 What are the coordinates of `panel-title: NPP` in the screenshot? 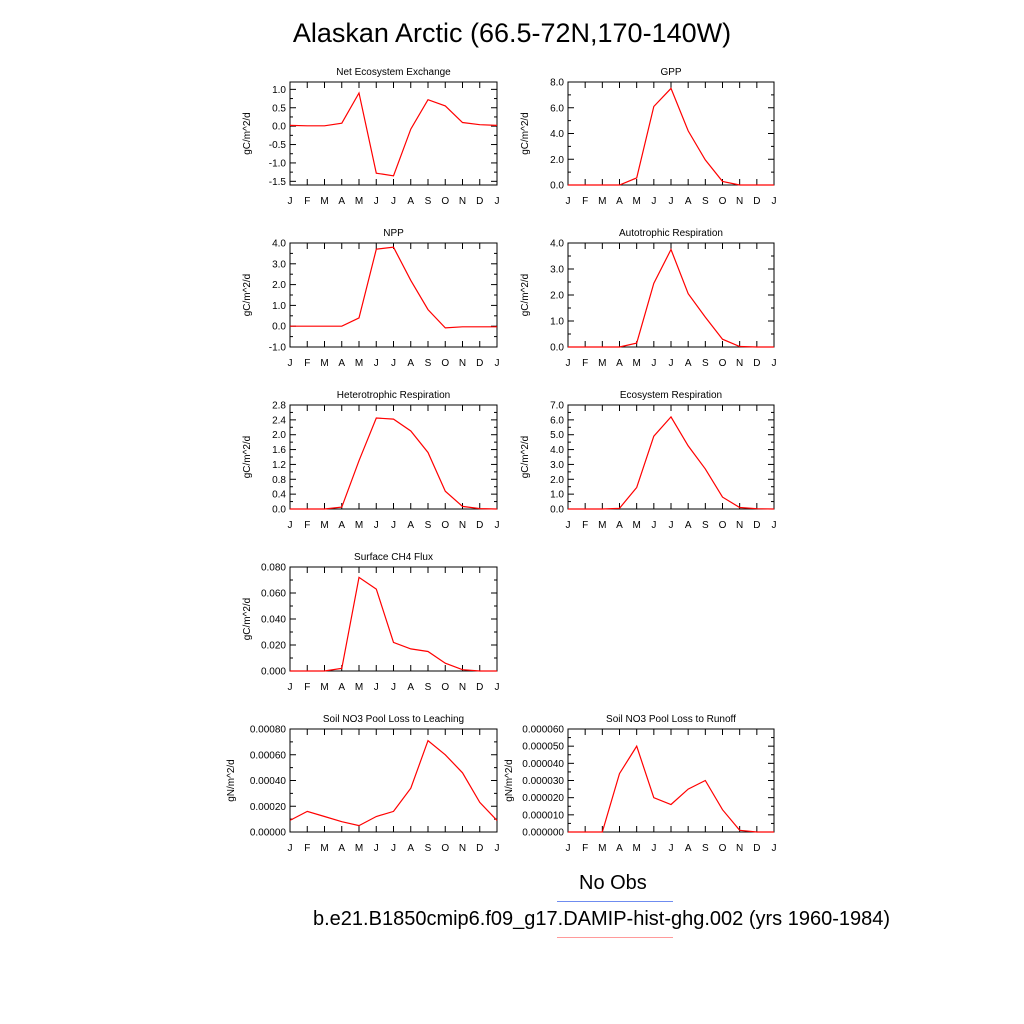 It's located at (393, 233).